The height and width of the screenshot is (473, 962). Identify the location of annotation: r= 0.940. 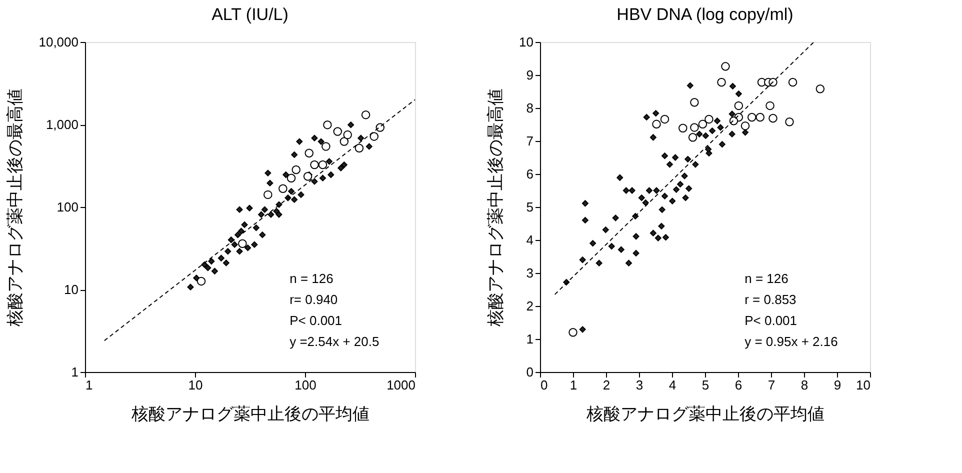
(314, 299).